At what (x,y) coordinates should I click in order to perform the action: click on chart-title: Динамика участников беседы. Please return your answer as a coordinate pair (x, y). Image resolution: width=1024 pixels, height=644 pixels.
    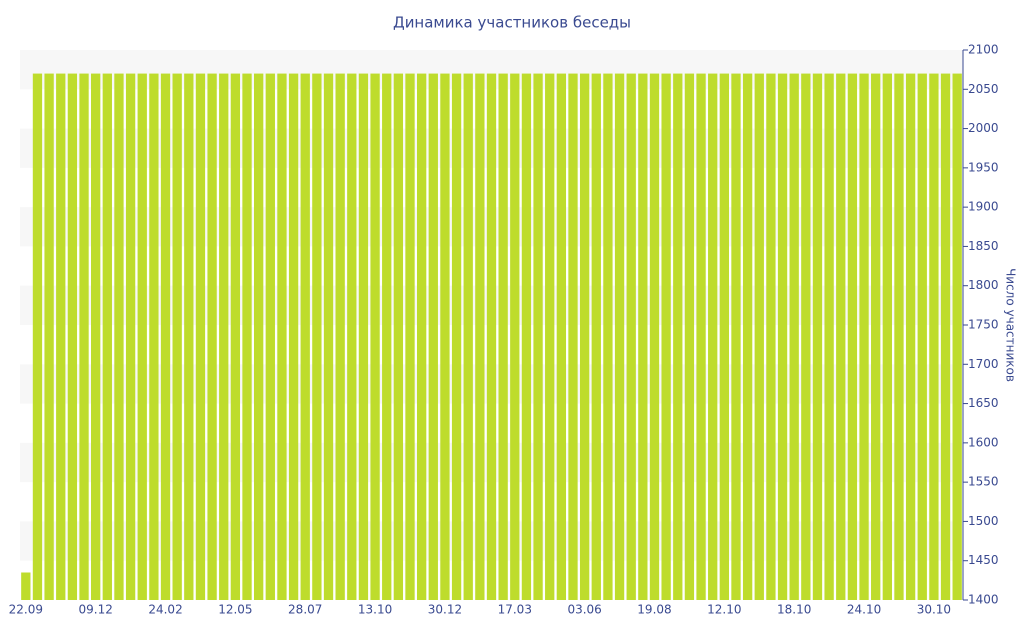
    Looking at the image, I should click on (512, 23).